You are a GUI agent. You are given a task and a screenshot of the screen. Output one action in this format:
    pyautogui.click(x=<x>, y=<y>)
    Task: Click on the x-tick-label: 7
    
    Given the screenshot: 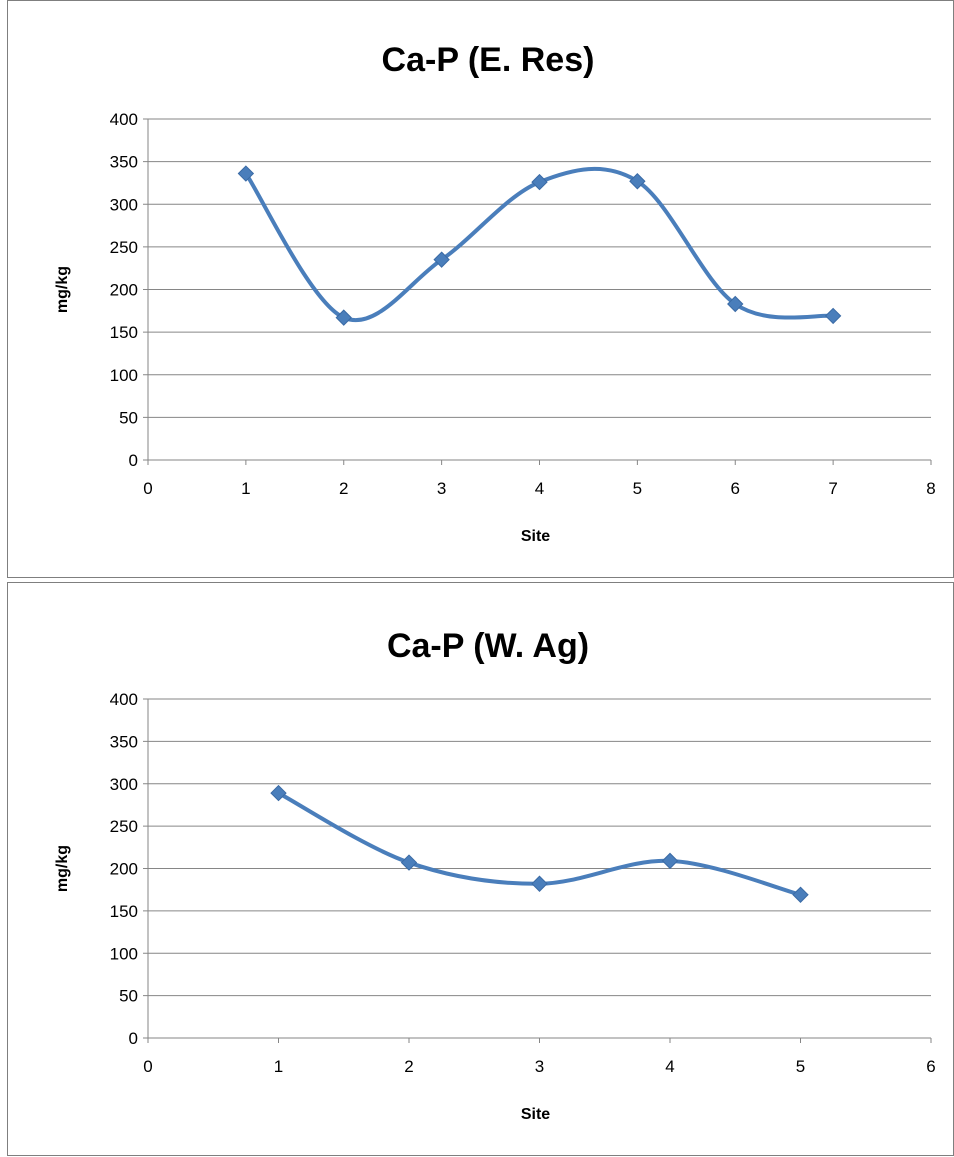 What is the action you would take?
    pyautogui.click(x=832, y=488)
    